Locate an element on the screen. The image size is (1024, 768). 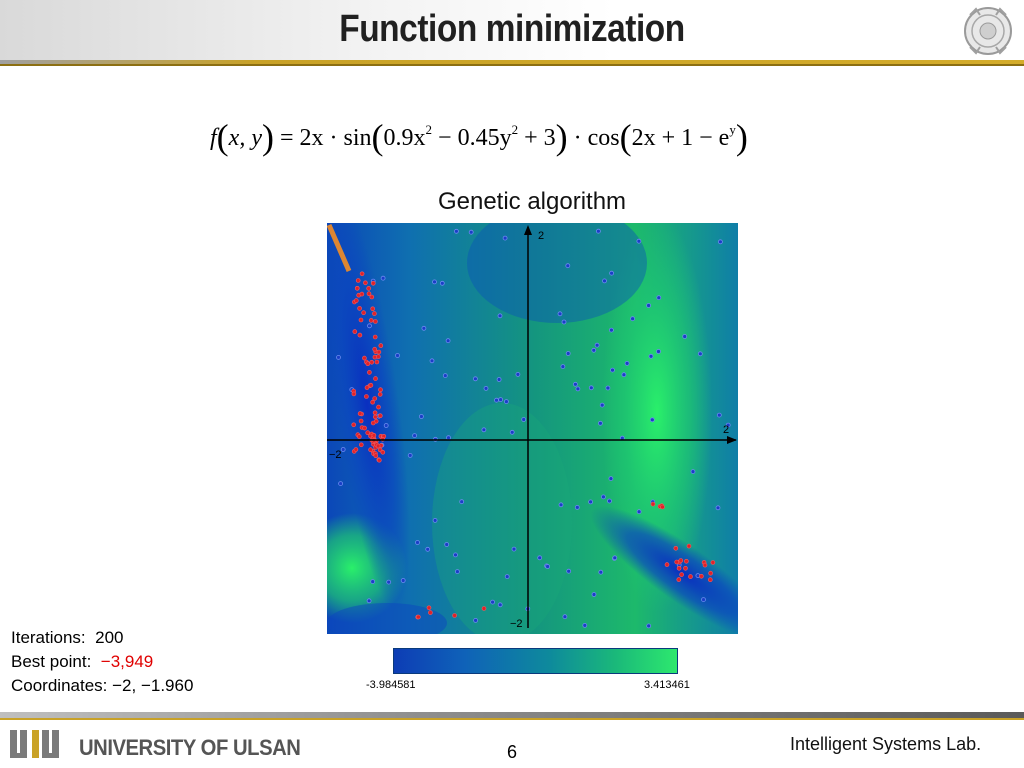
lab-name: Intelligent Systems Lab. is located at coordinates (886, 744).